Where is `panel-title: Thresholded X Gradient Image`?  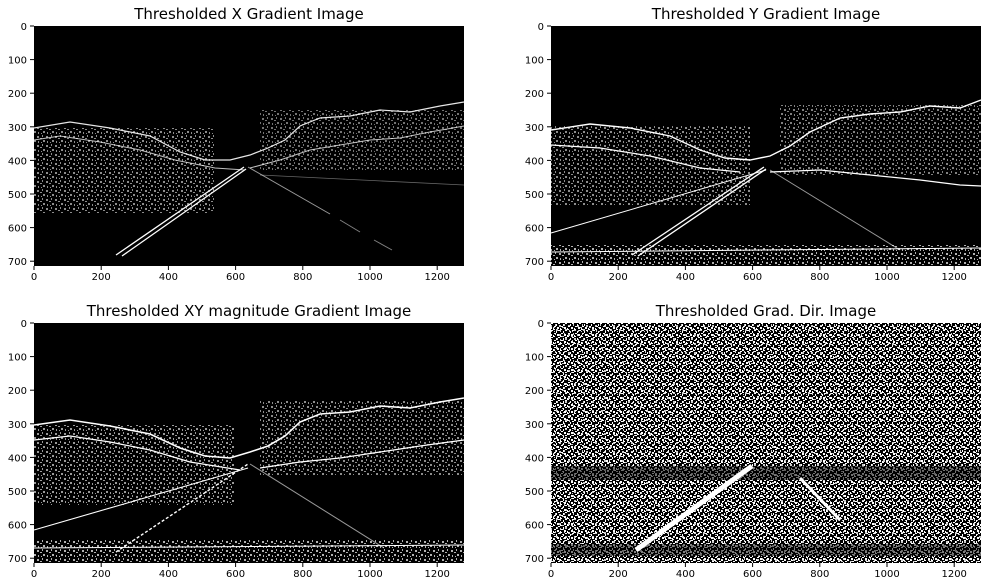
panel-title: Thresholded X Gradient Image is located at coordinates (248, 14).